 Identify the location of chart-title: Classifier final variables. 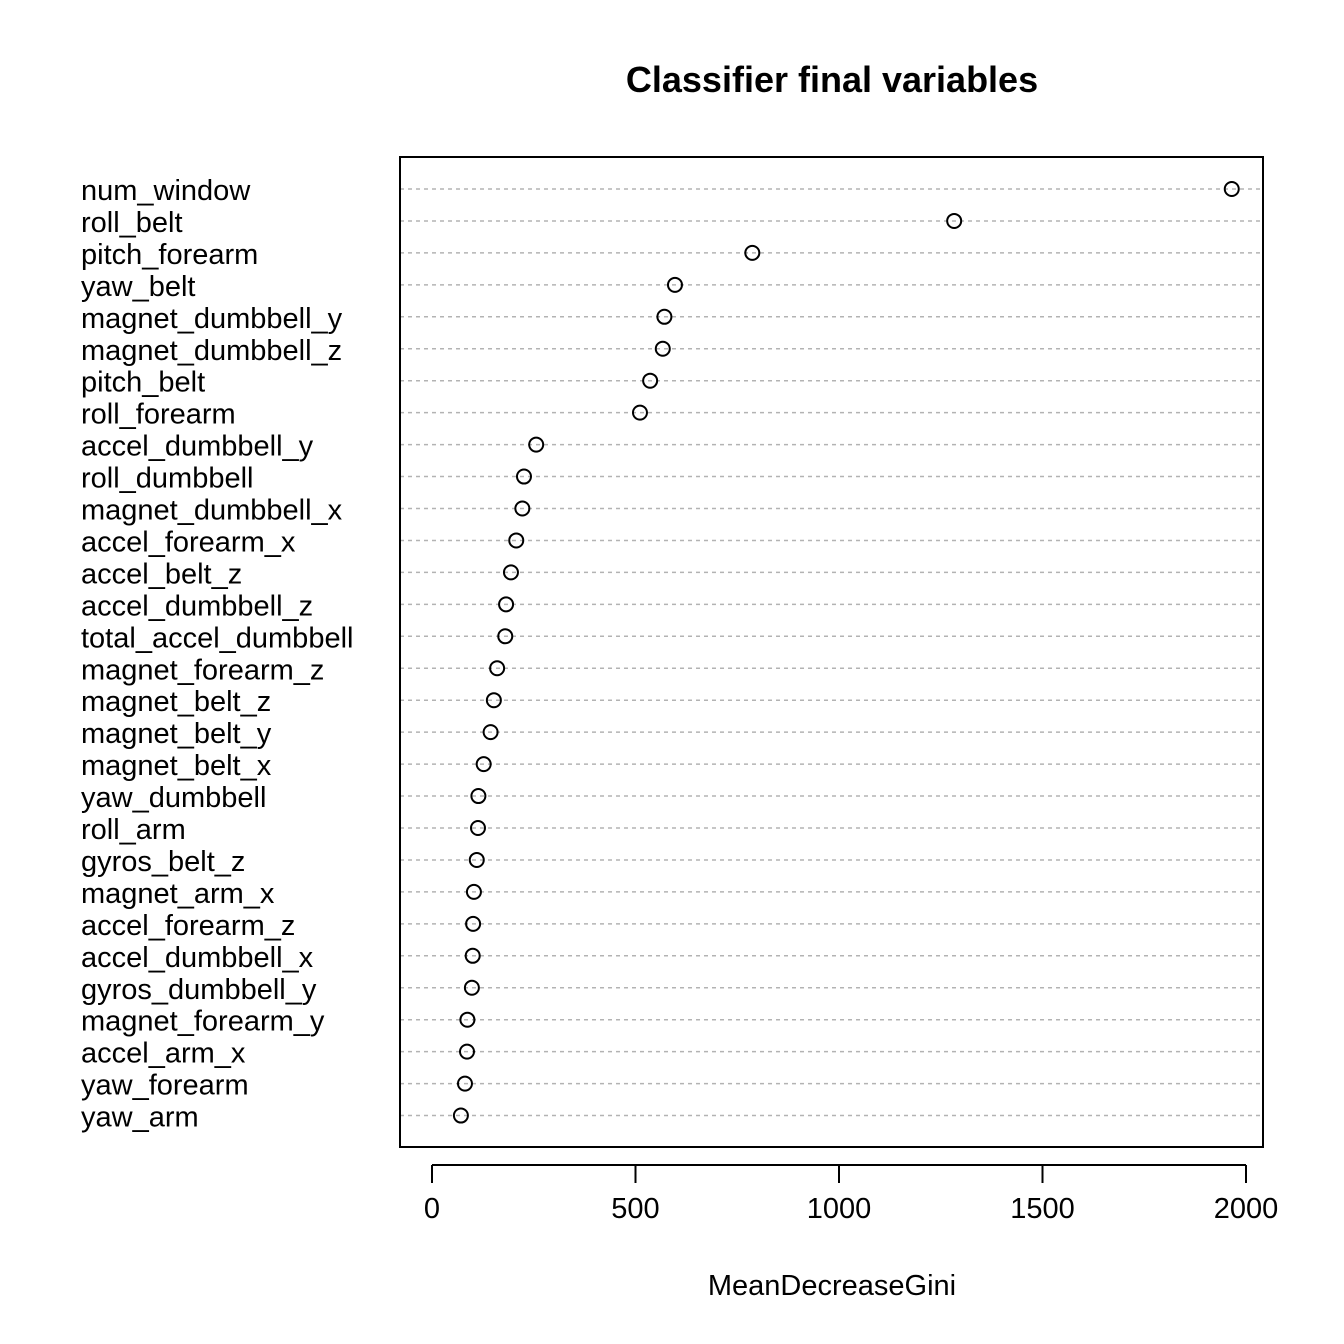
(832, 79).